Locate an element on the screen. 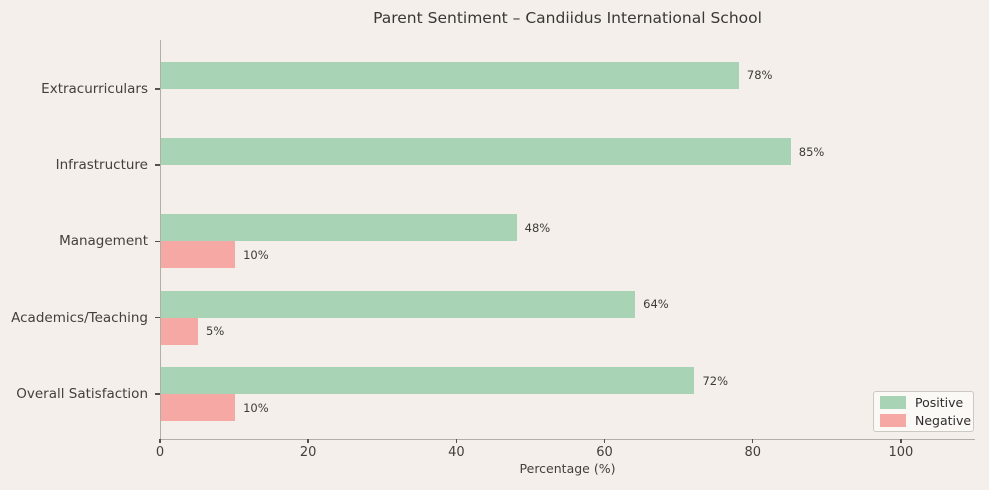 Image resolution: width=989 pixels, height=490 pixels. legend-swatch-negative is located at coordinates (893, 420).